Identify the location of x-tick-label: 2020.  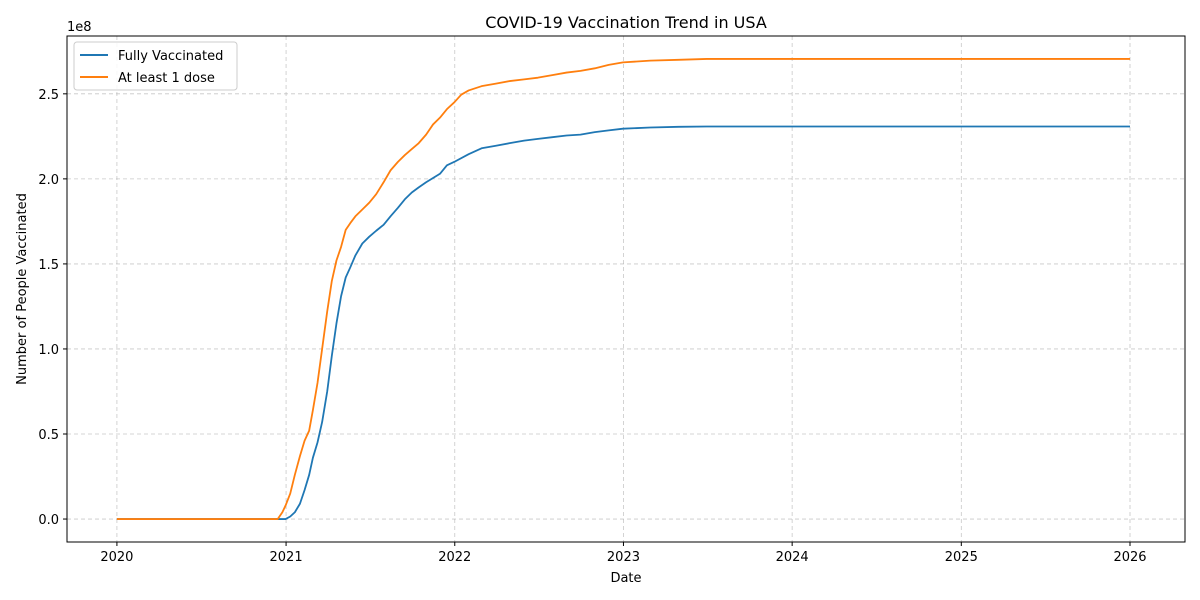
(116, 557).